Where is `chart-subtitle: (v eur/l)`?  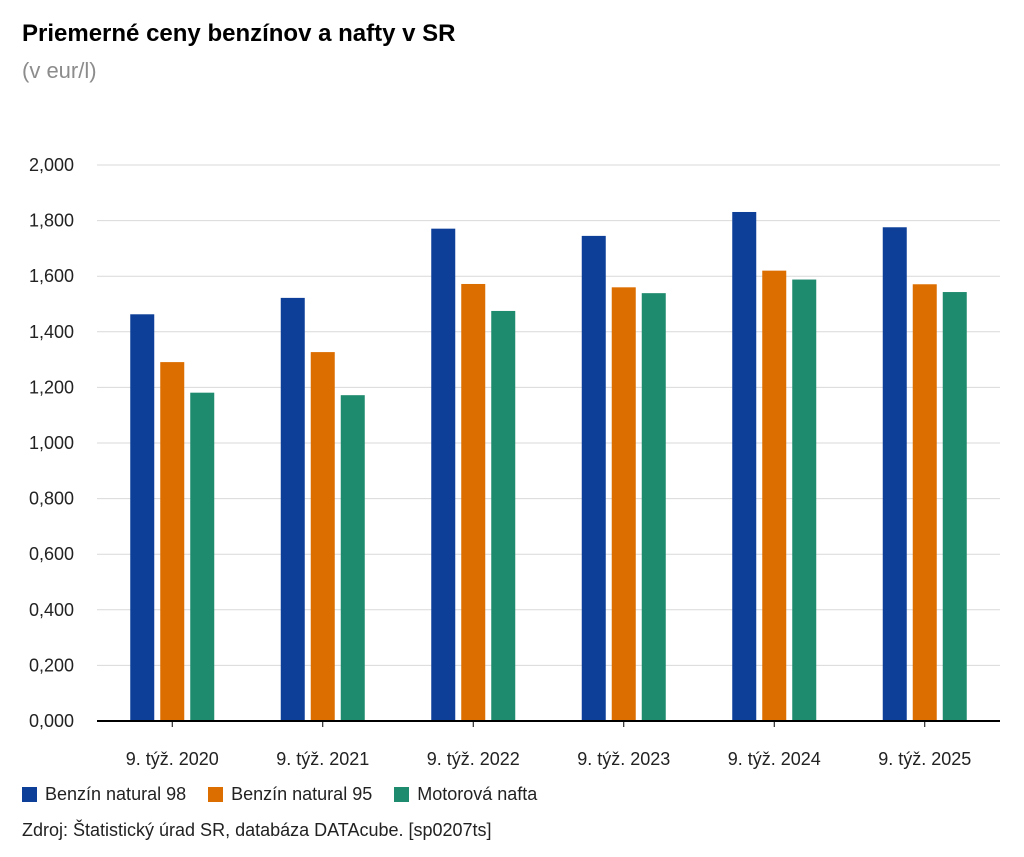 chart-subtitle: (v eur/l) is located at coordinates (59, 70).